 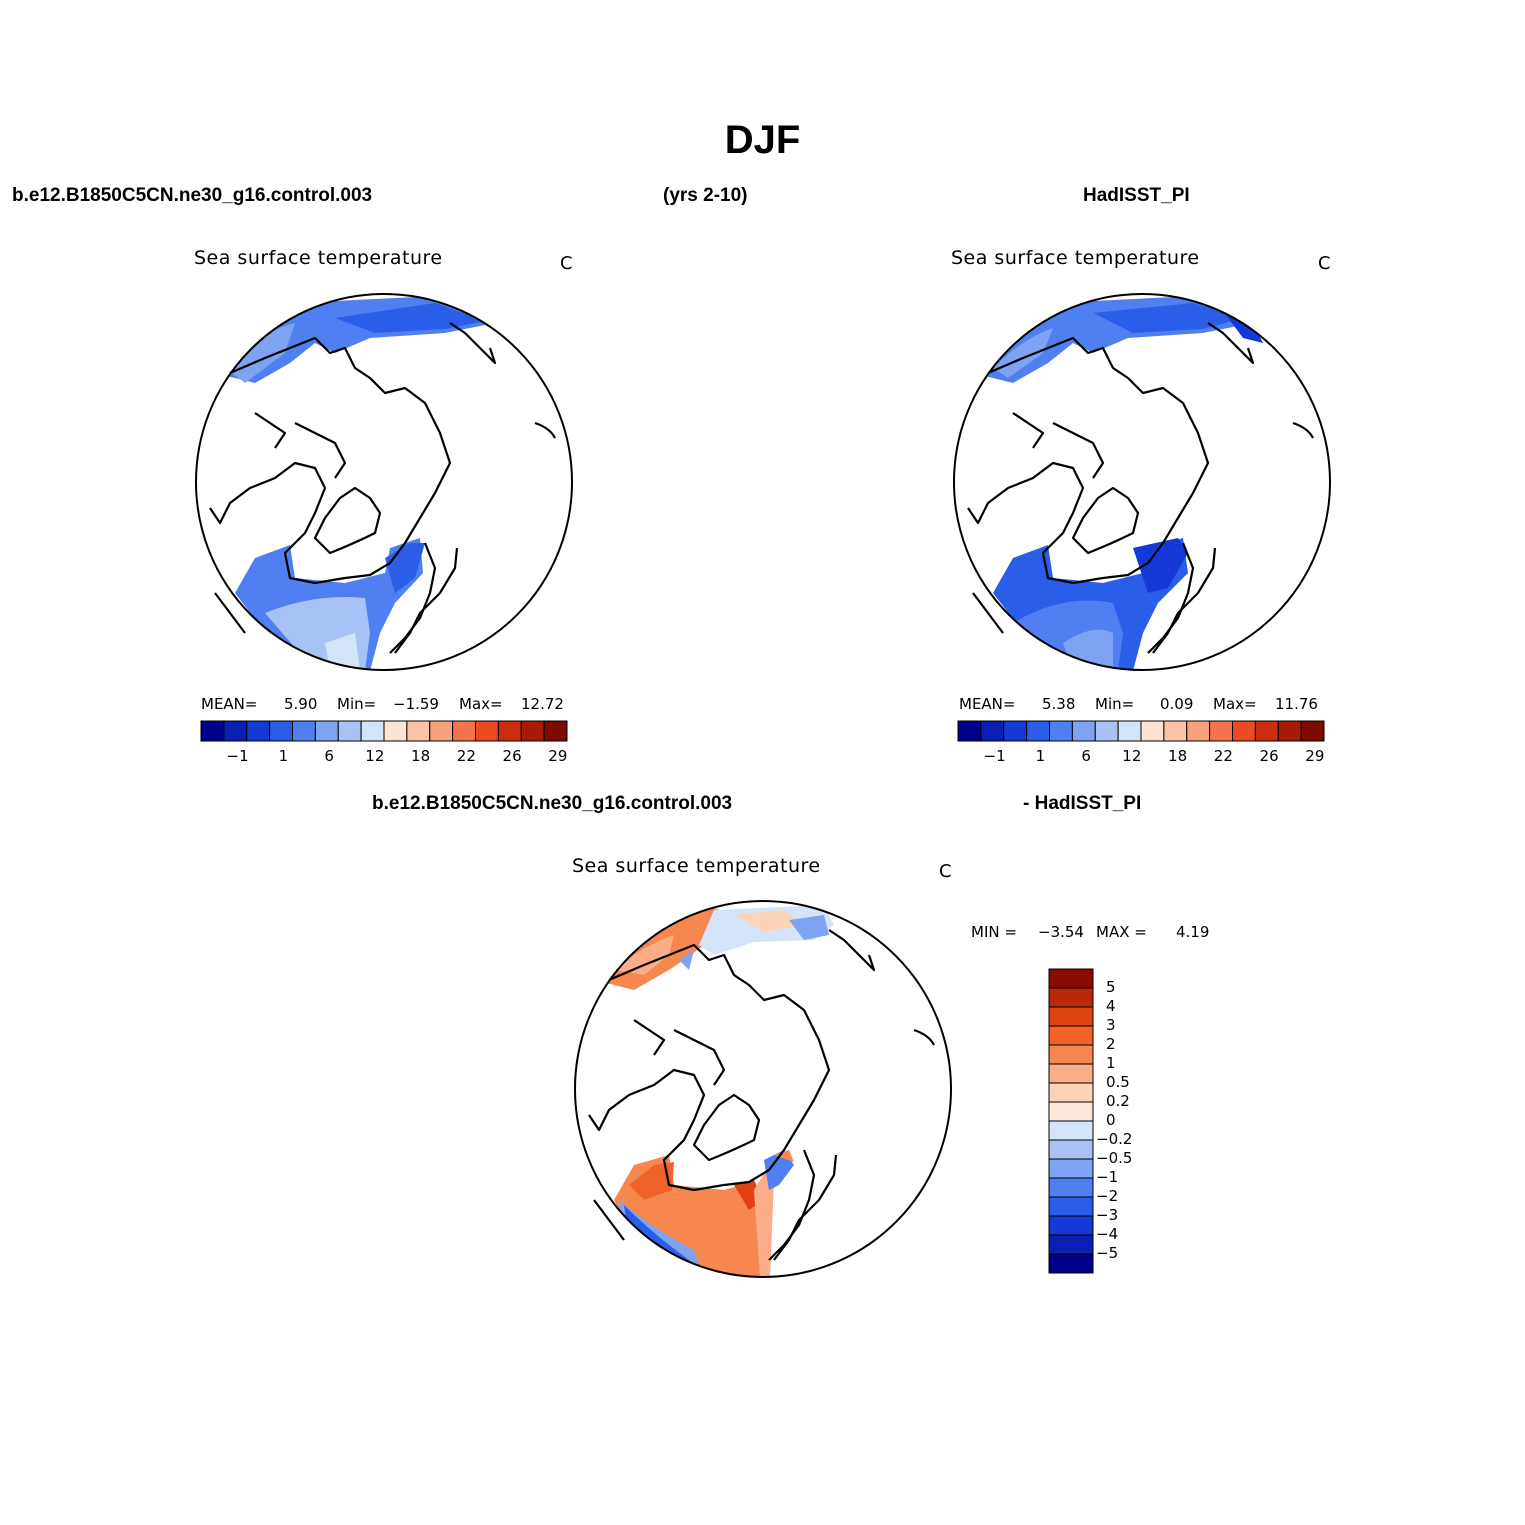 What do you see at coordinates (1126, 1121) in the screenshot?
I see `diff-colorbar-ticks: 5 4 3 2 1 0.5 0.2 0 −0.2 −0.5 −1 −2 −3 −4 −5` at bounding box center [1126, 1121].